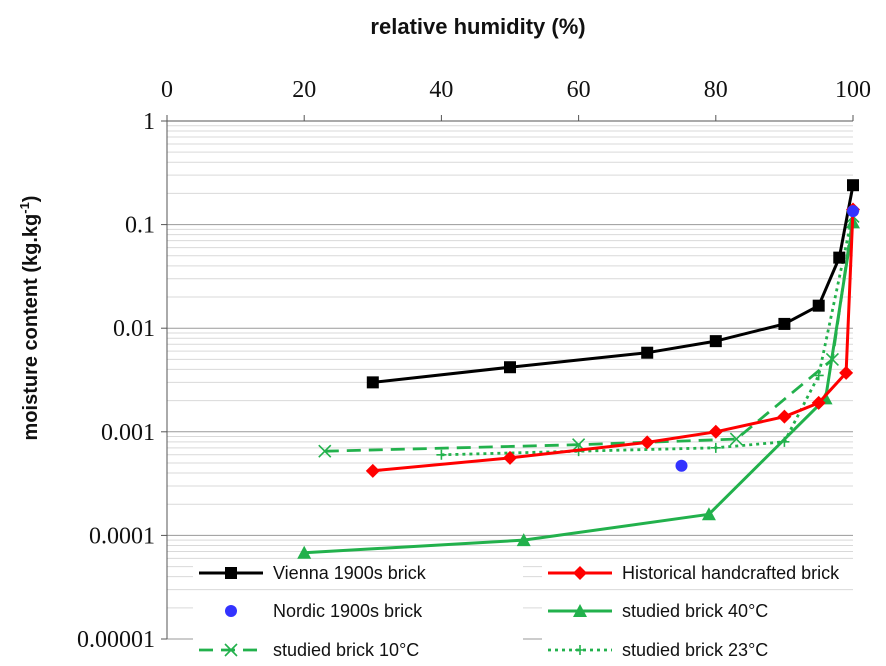 The height and width of the screenshot is (666, 886). Describe the element at coordinates (31, 327) in the screenshot. I see `y-axis-label-base: moisture content (kg.kg` at that location.